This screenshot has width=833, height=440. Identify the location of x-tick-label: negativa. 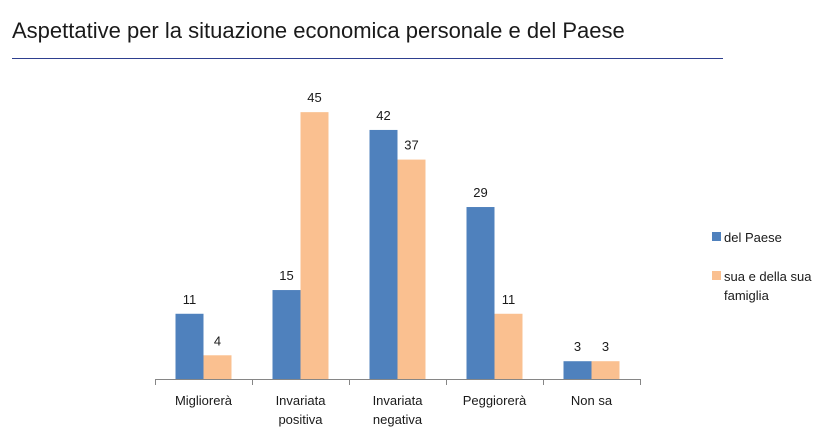
(398, 419).